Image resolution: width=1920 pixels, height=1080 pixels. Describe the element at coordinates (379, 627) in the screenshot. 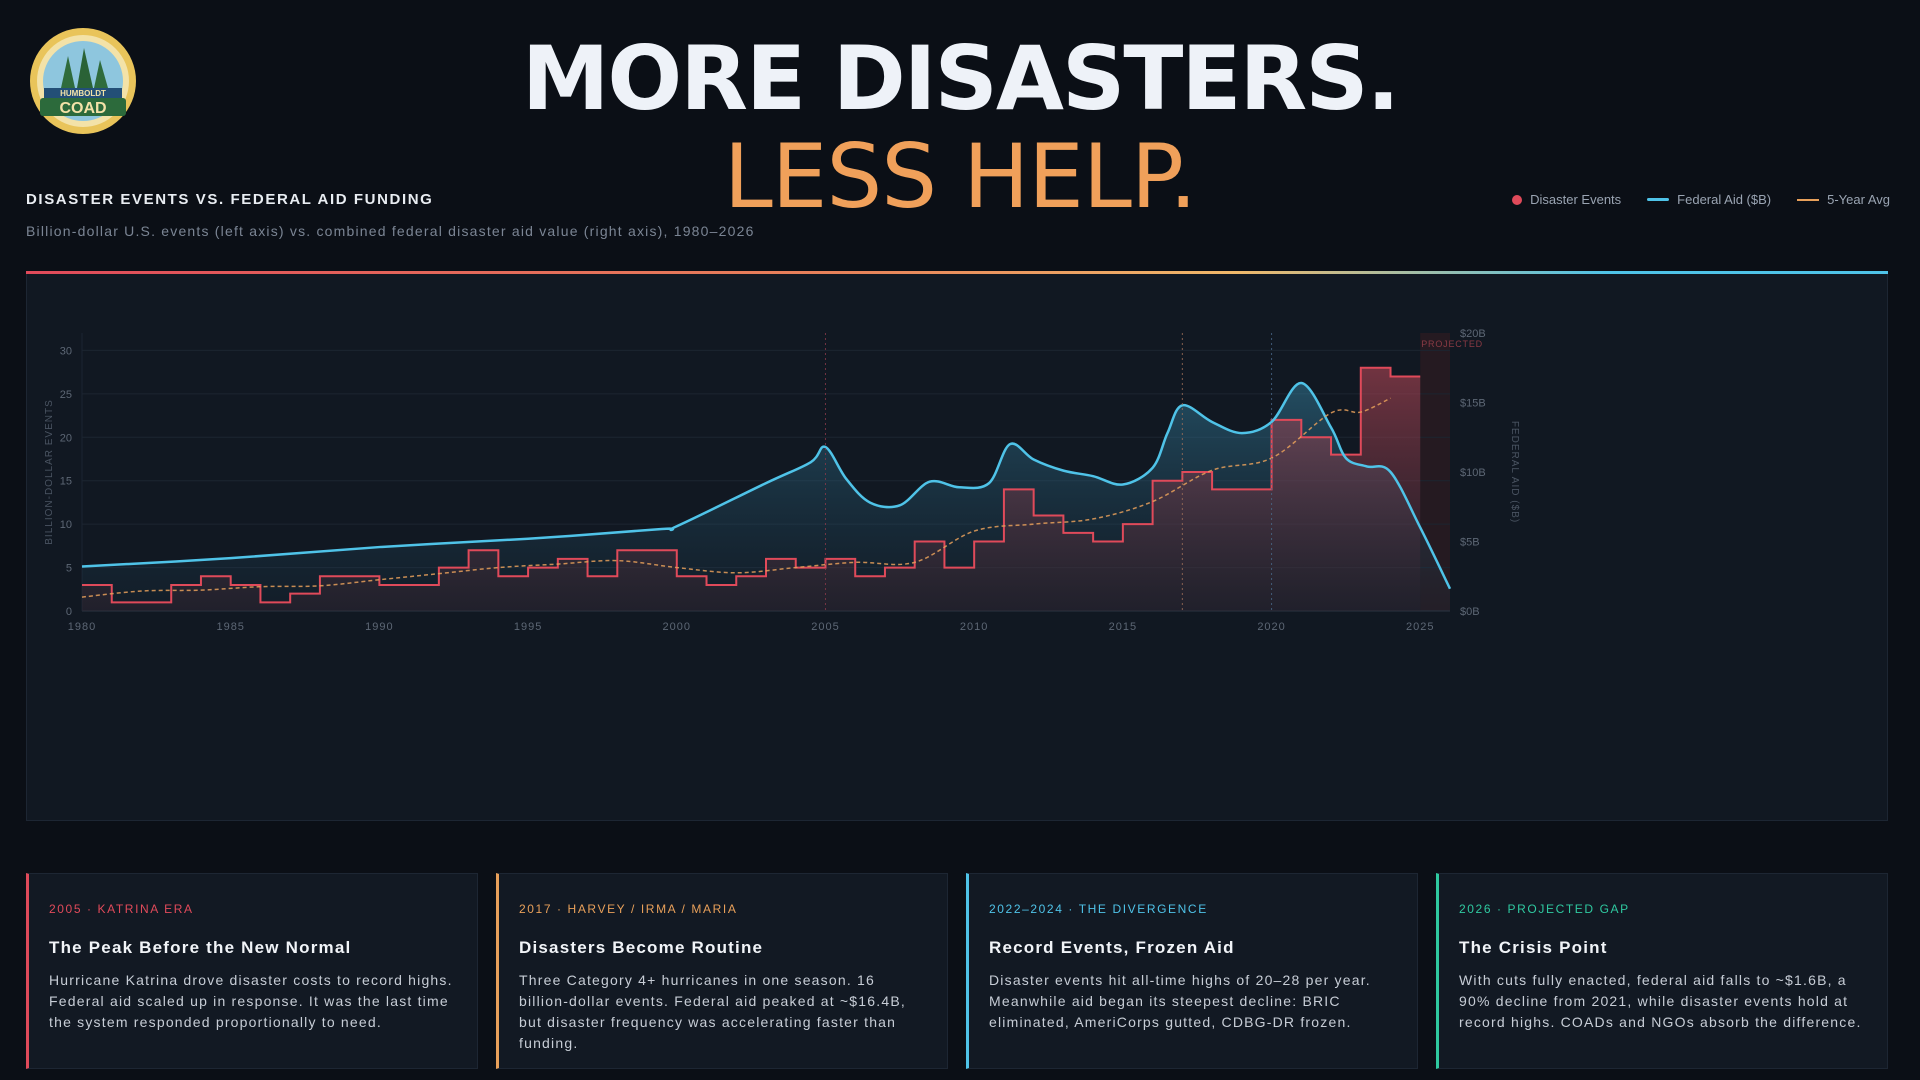

I see `x-tick-label: 1990` at that location.